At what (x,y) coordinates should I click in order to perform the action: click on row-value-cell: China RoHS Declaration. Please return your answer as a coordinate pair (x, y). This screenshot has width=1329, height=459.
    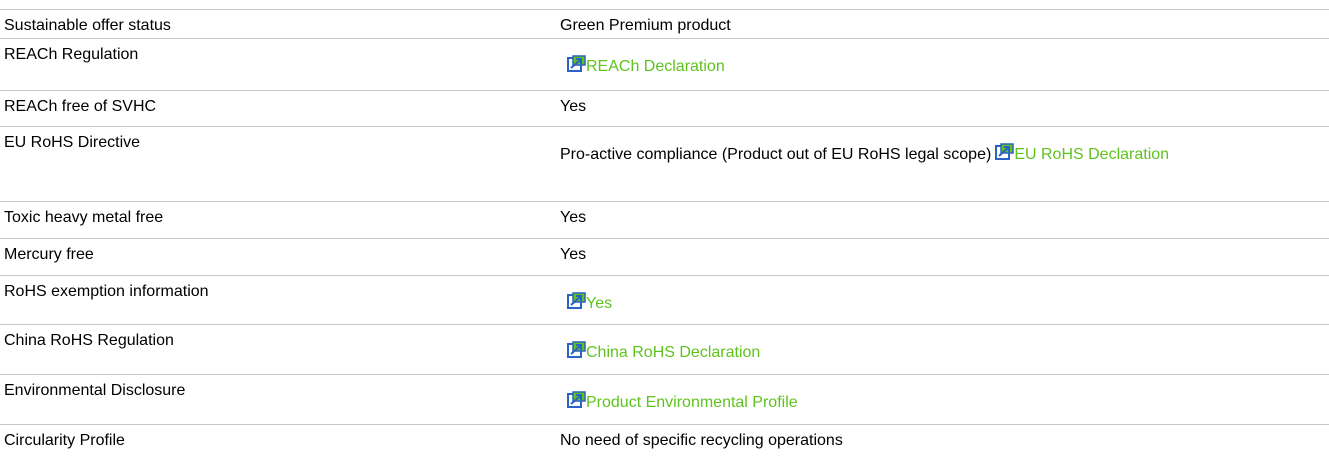
    Looking at the image, I should click on (943, 349).